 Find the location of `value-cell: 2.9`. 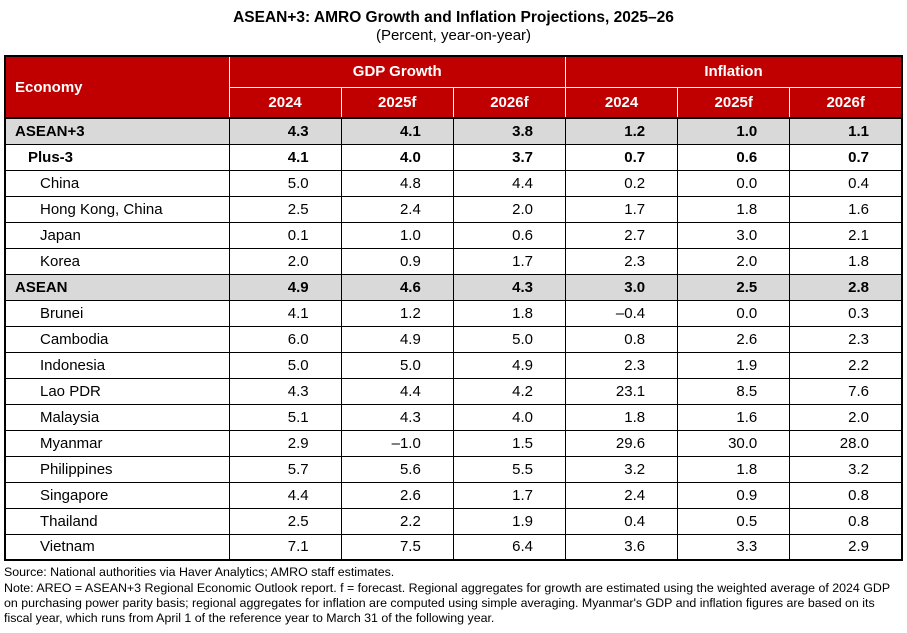

value-cell: 2.9 is located at coordinates (846, 547).